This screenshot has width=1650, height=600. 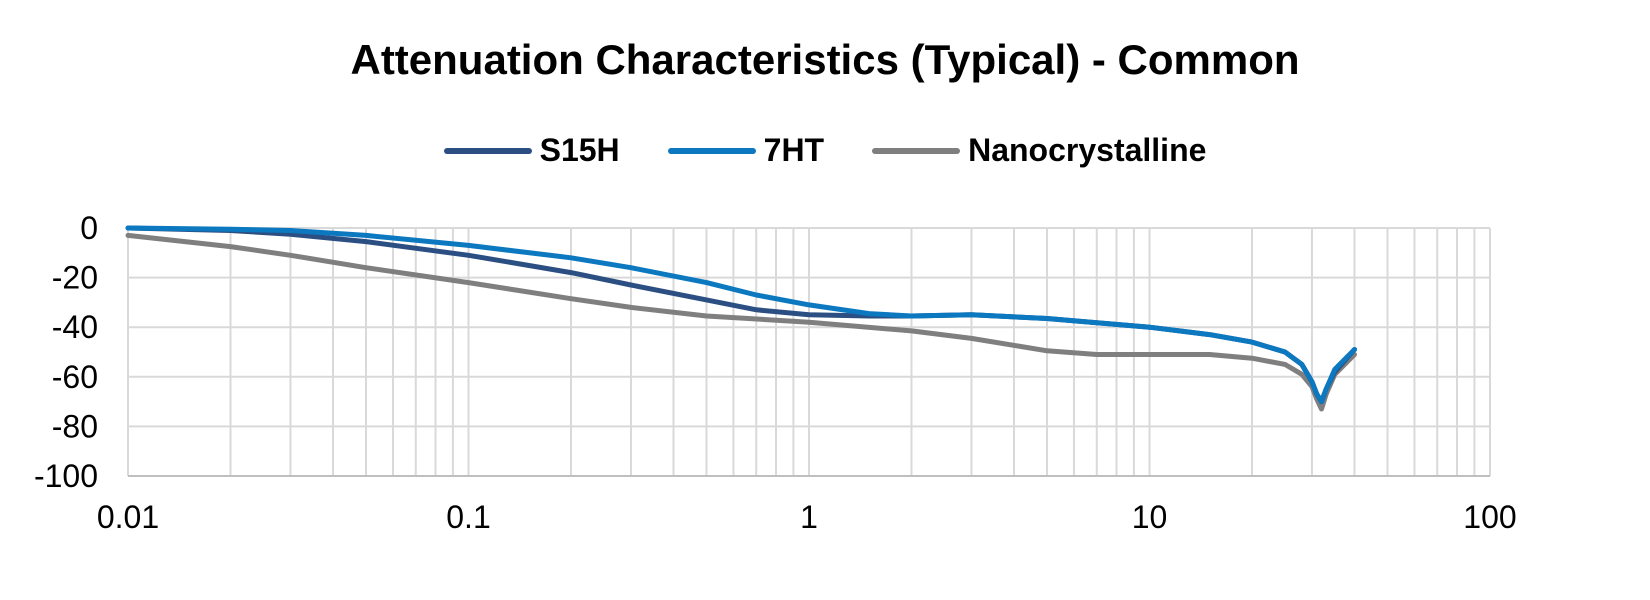 I want to click on legend-label-7ht: 7HT, so click(x=794, y=150).